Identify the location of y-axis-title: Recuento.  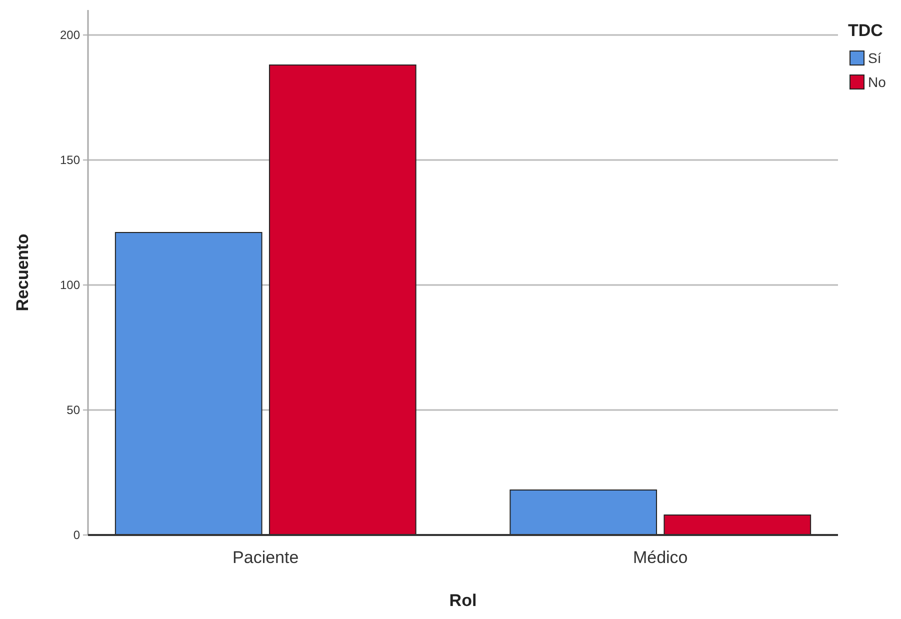
(22, 273).